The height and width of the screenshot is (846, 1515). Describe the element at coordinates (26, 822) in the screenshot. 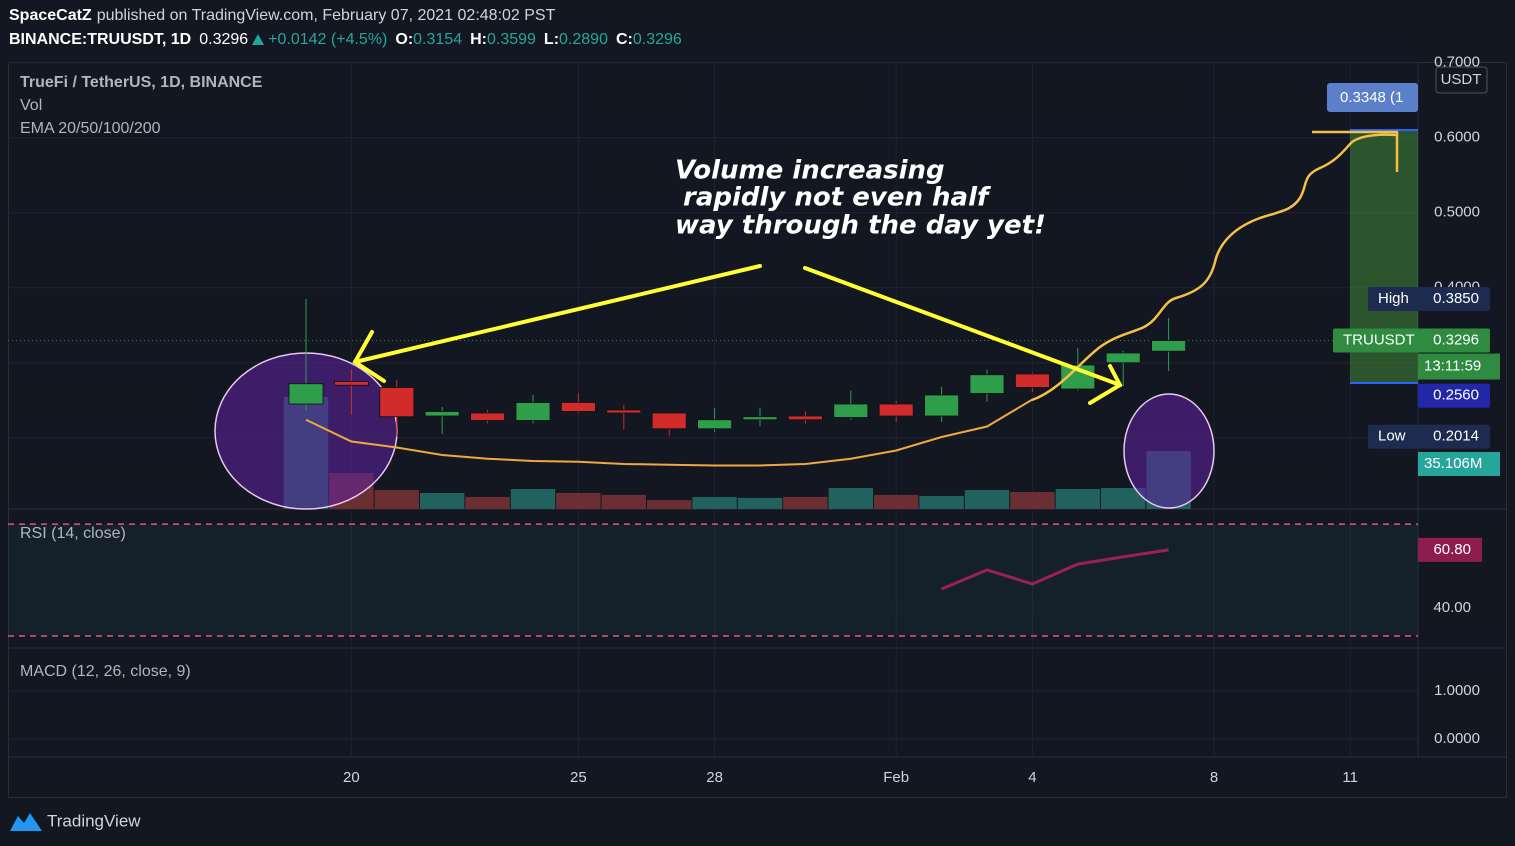

I see `logo-icon` at that location.